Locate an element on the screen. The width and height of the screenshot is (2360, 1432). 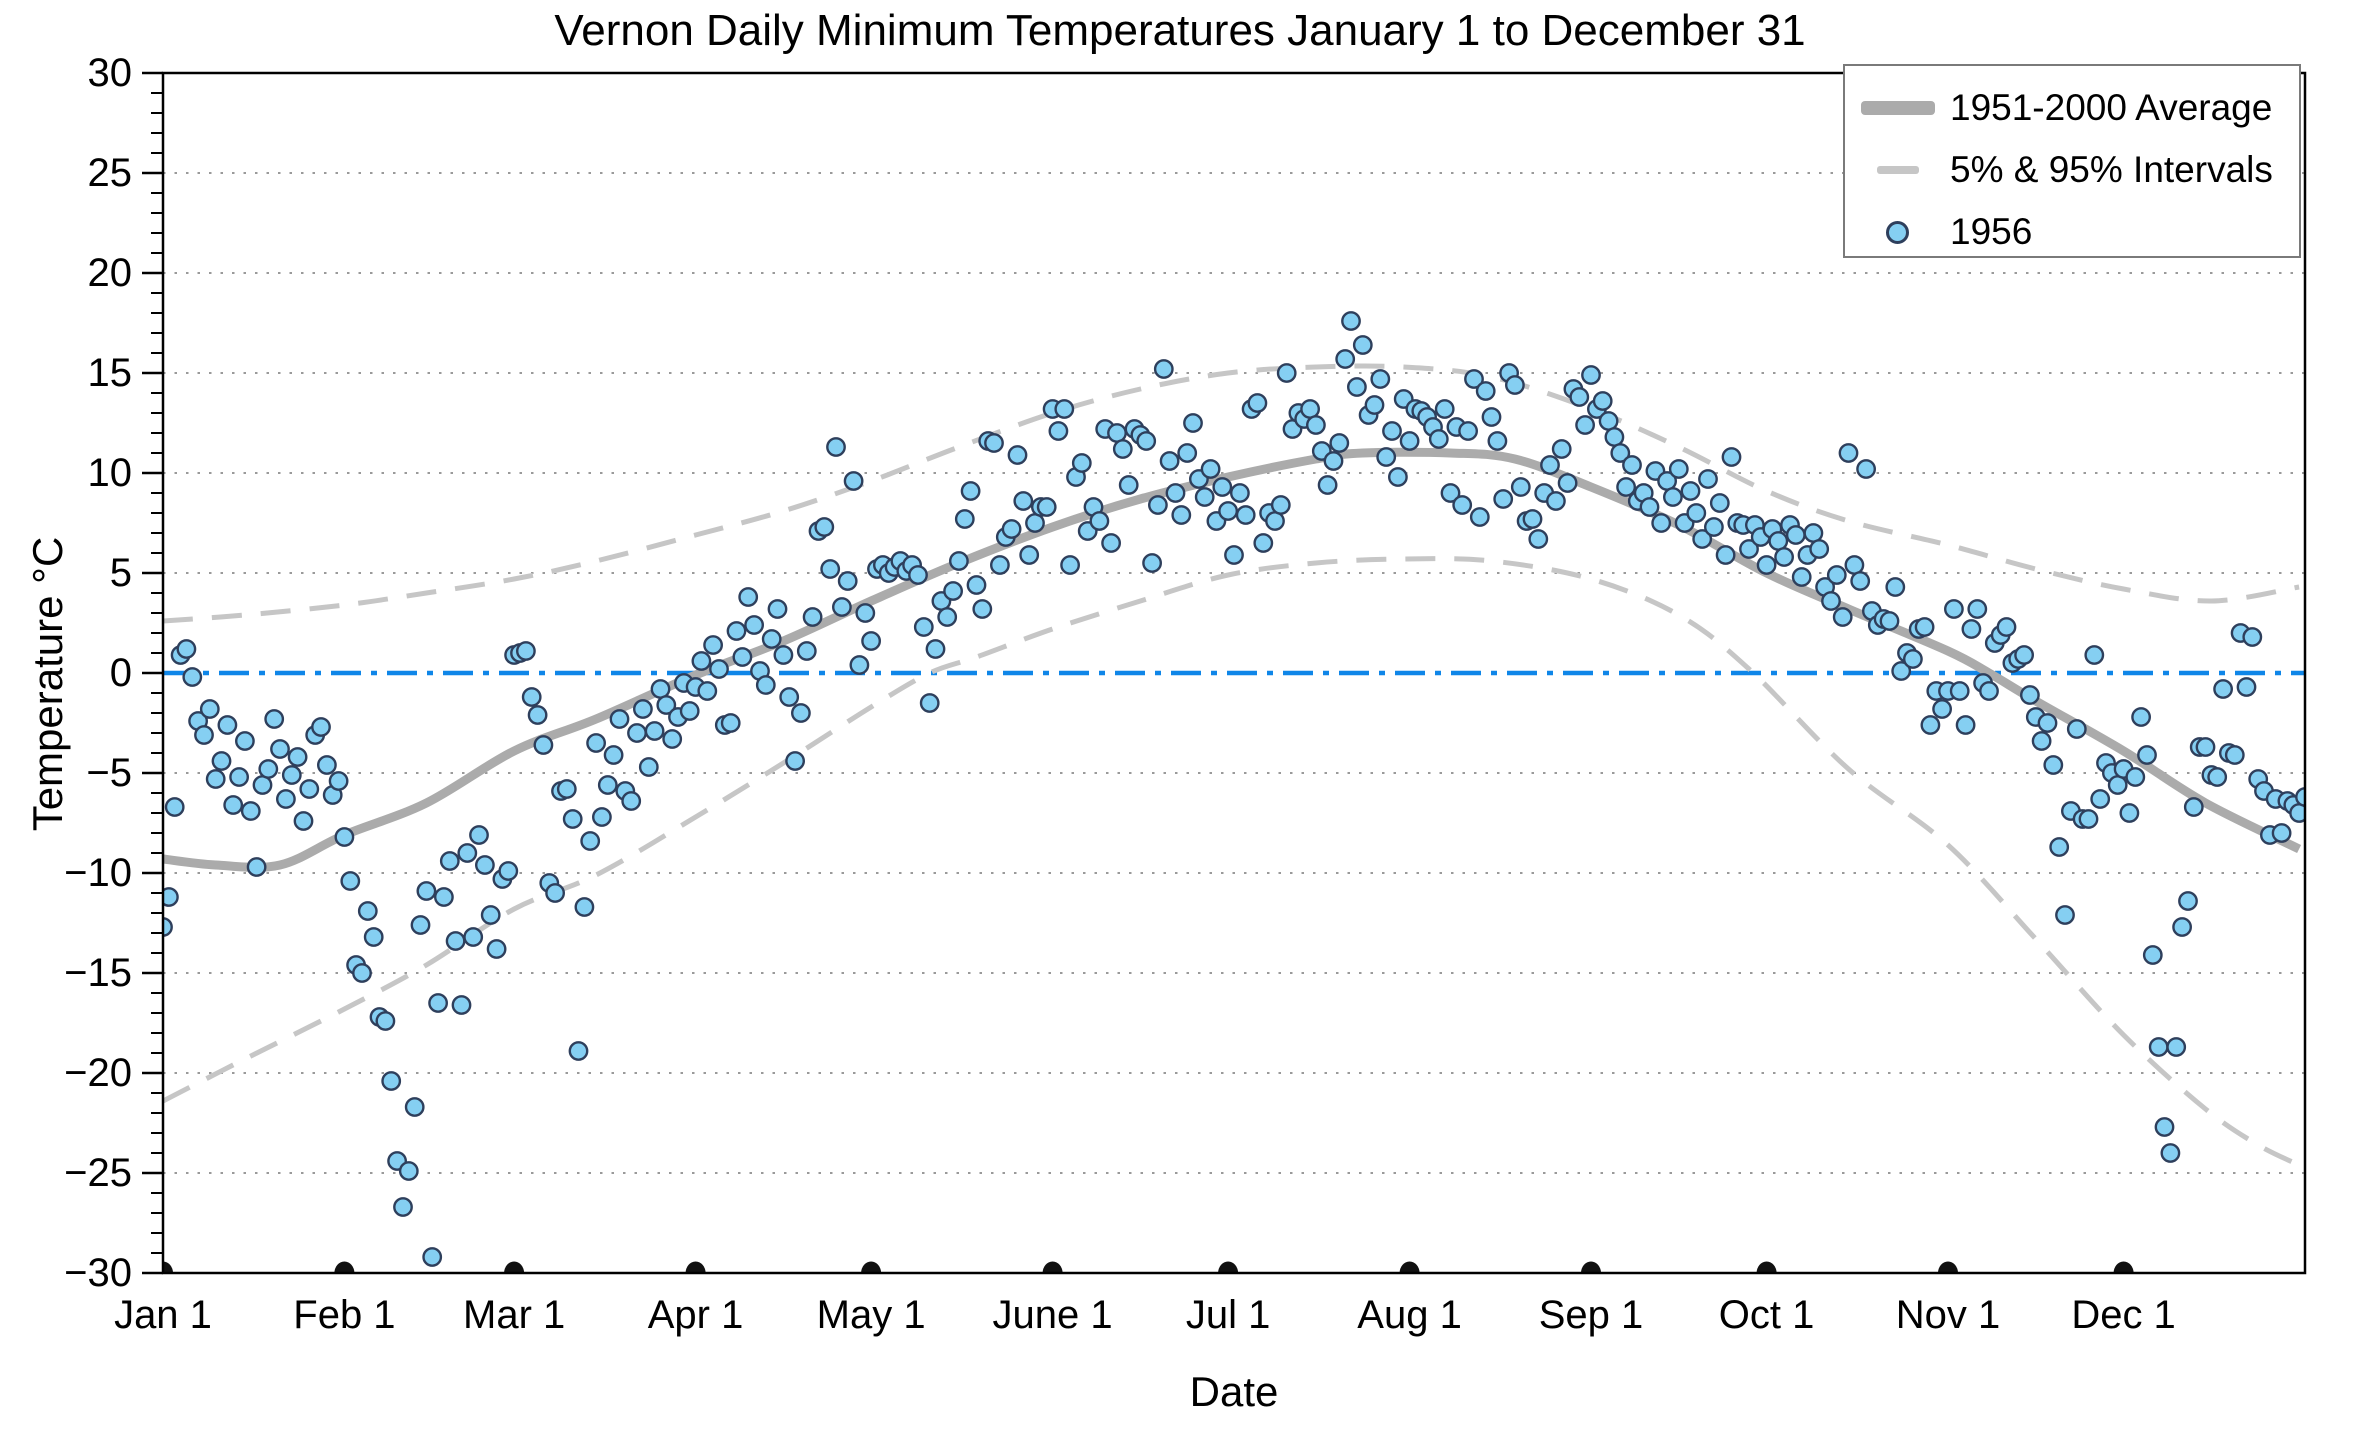
x-tick-label-june-1: June 1 is located at coordinates (1052, 1315).